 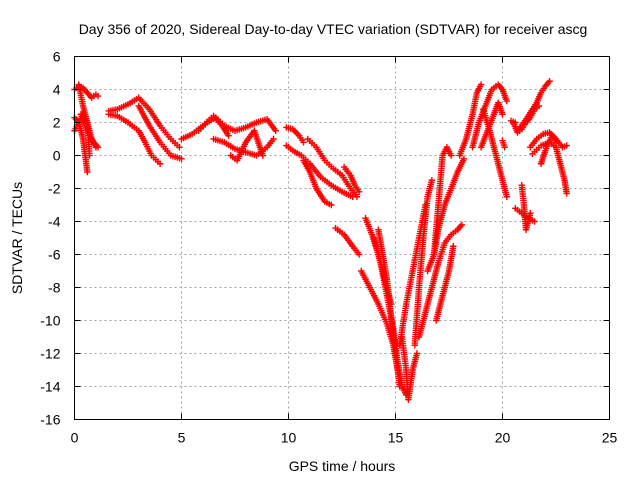 What do you see at coordinates (54, 255) in the screenshot?
I see `y-tick-label: -6` at bounding box center [54, 255].